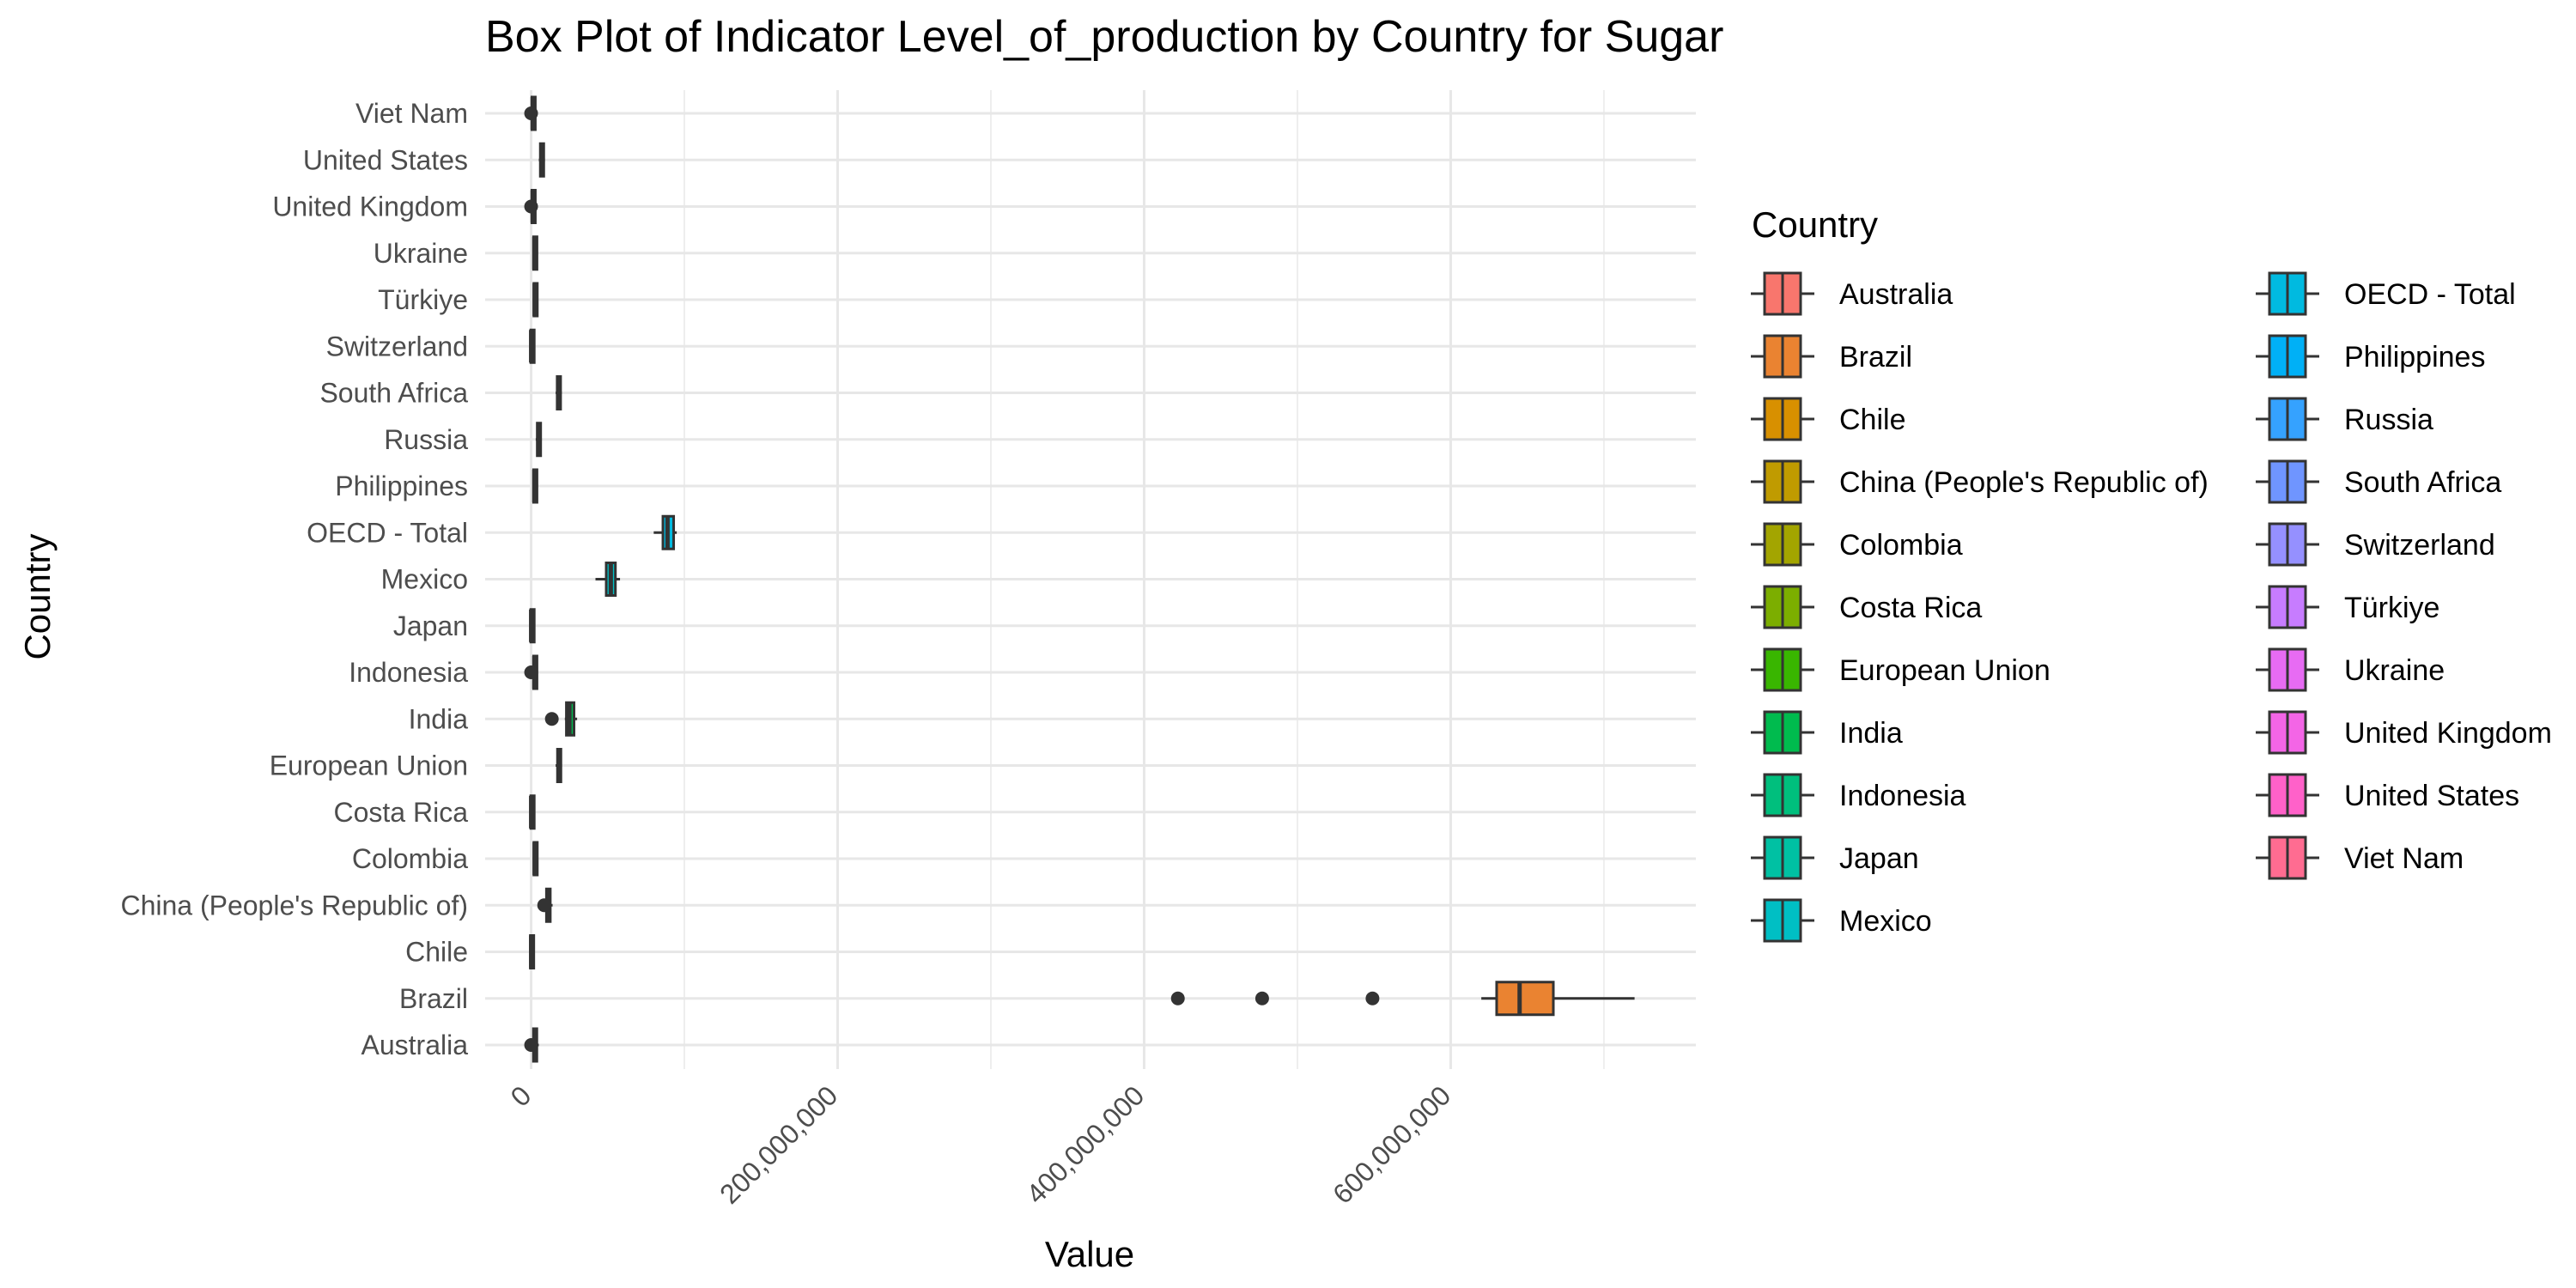 Image resolution: width=2576 pixels, height=1288 pixels. I want to click on y-axis-tick-label: Russia, so click(426, 440).